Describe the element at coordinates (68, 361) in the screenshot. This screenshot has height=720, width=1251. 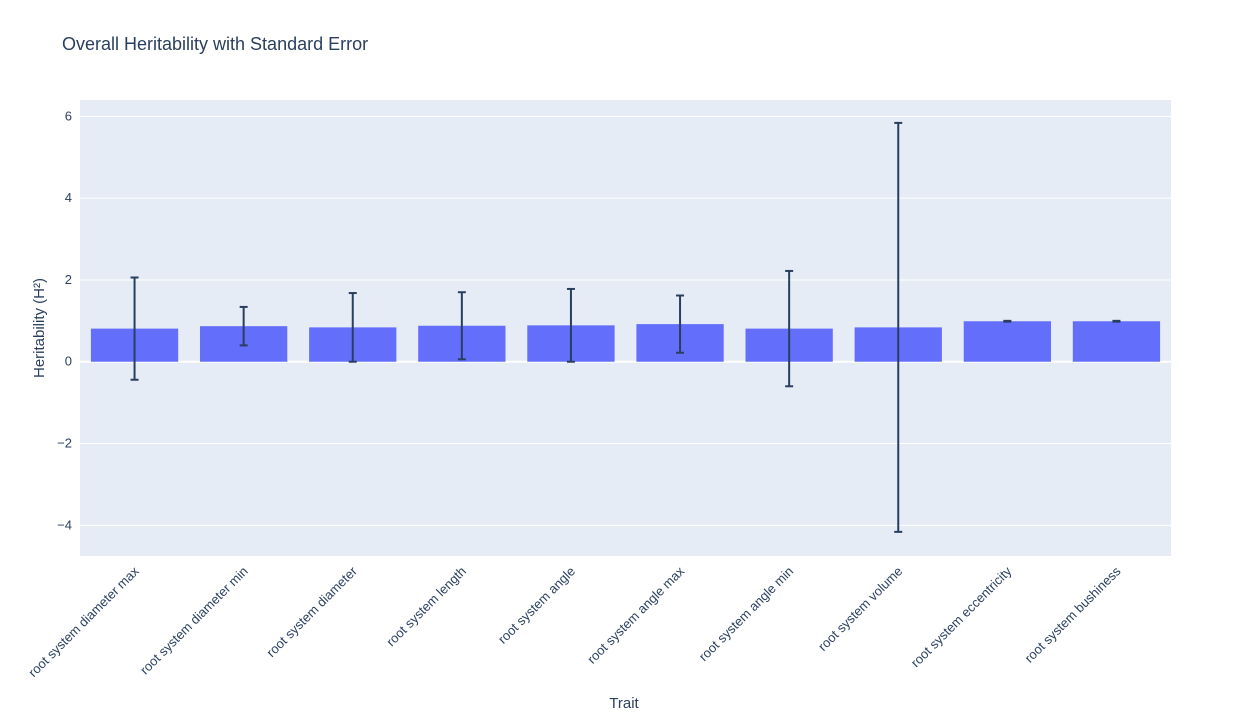
I see `y-tick-label: 0` at that location.